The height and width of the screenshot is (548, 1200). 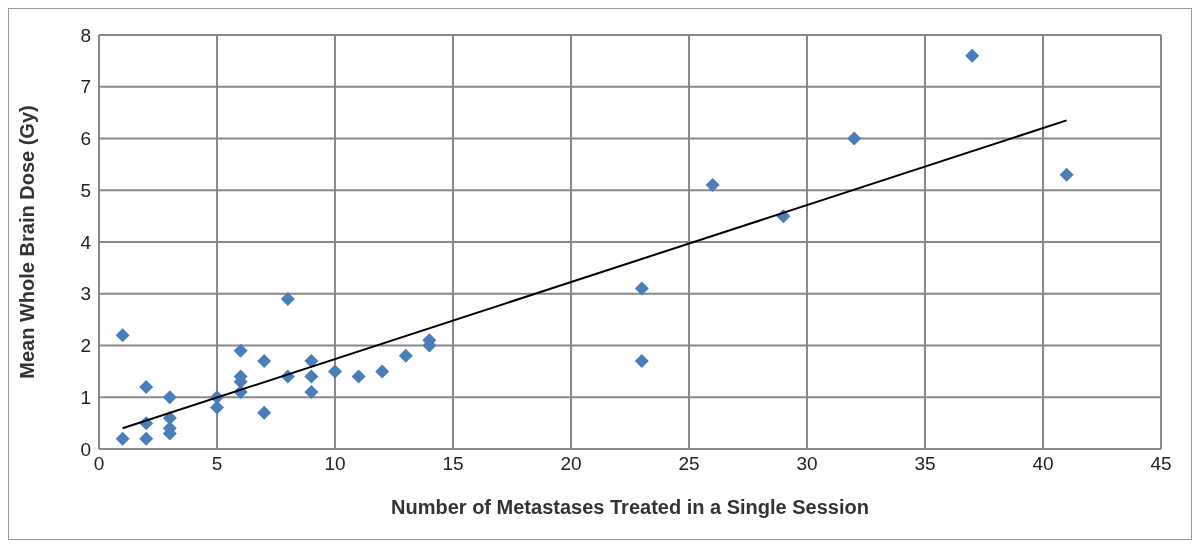 What do you see at coordinates (85, 397) in the screenshot?
I see `y-tick-label: 1` at bounding box center [85, 397].